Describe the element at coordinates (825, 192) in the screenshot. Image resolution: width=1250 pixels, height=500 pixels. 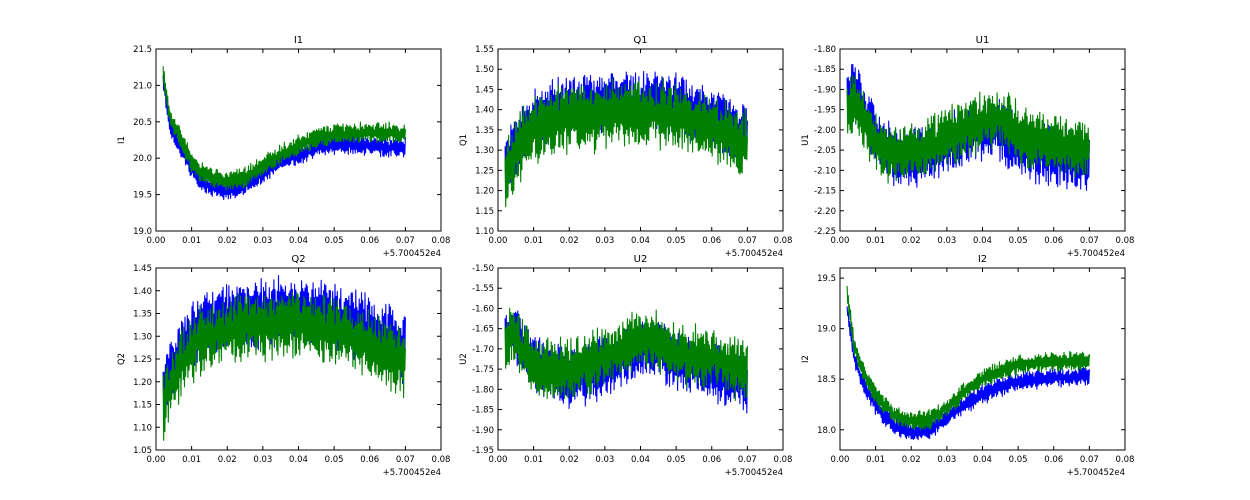
I see `y-tick-label: -2.15` at that location.